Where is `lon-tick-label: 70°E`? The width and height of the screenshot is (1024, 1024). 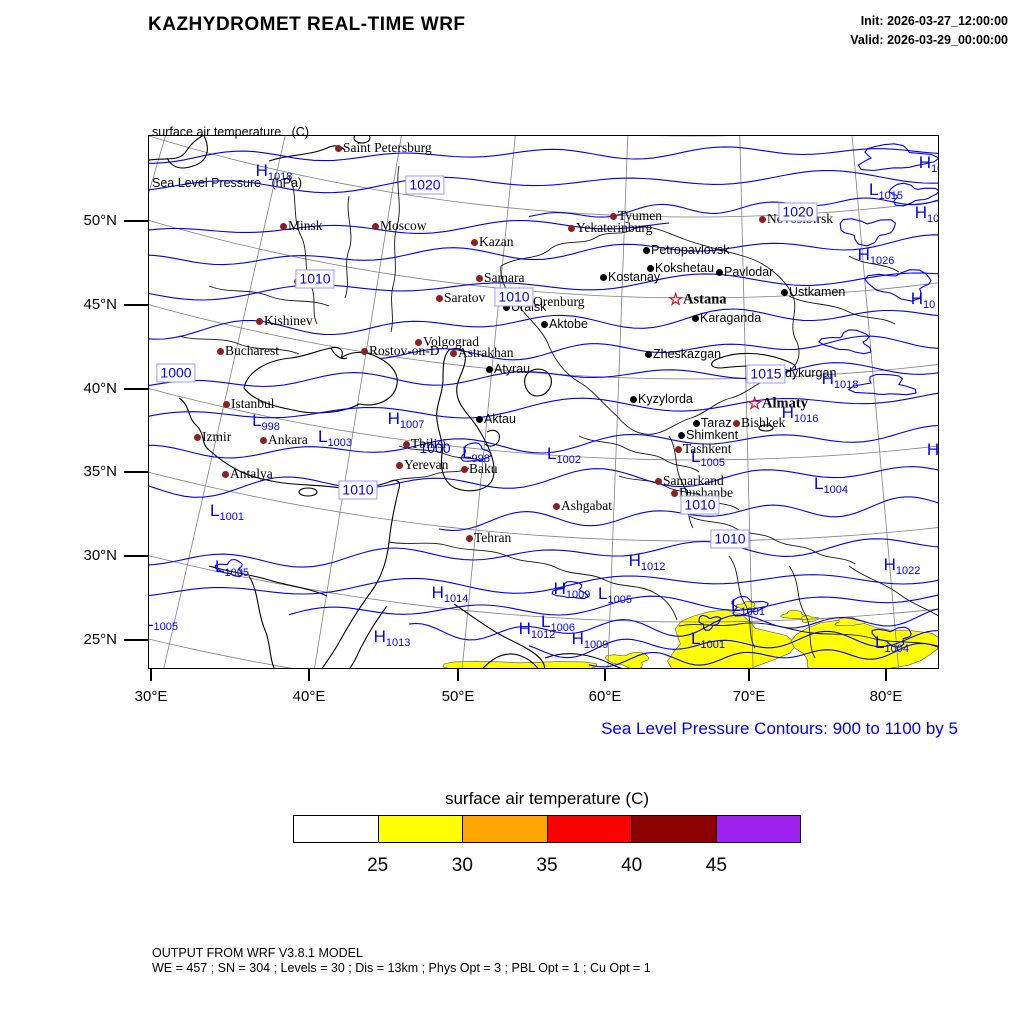
lon-tick-label: 70°E is located at coordinates (749, 696).